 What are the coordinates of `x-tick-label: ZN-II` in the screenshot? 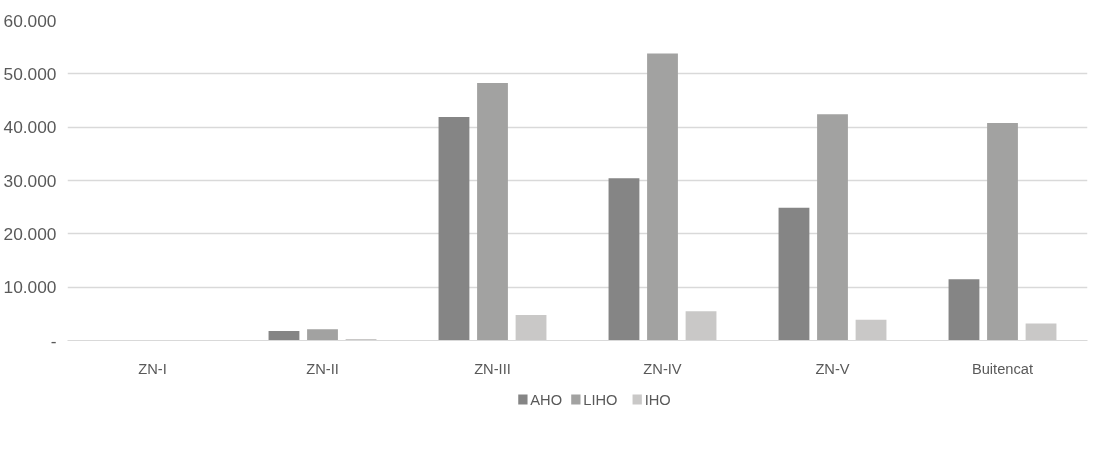 It's located at (322, 368).